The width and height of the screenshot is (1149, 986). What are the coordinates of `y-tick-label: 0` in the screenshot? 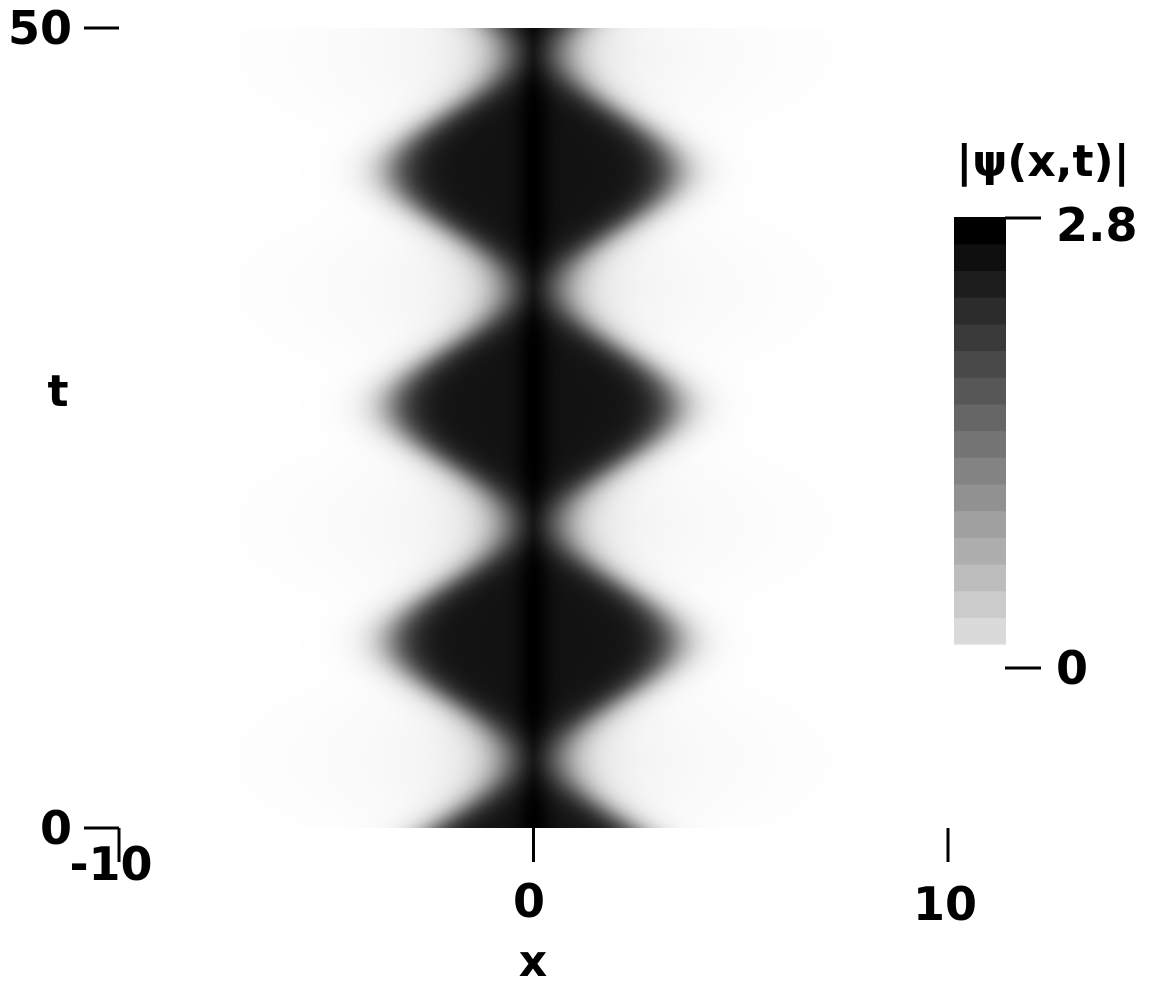 It's located at (56, 828).